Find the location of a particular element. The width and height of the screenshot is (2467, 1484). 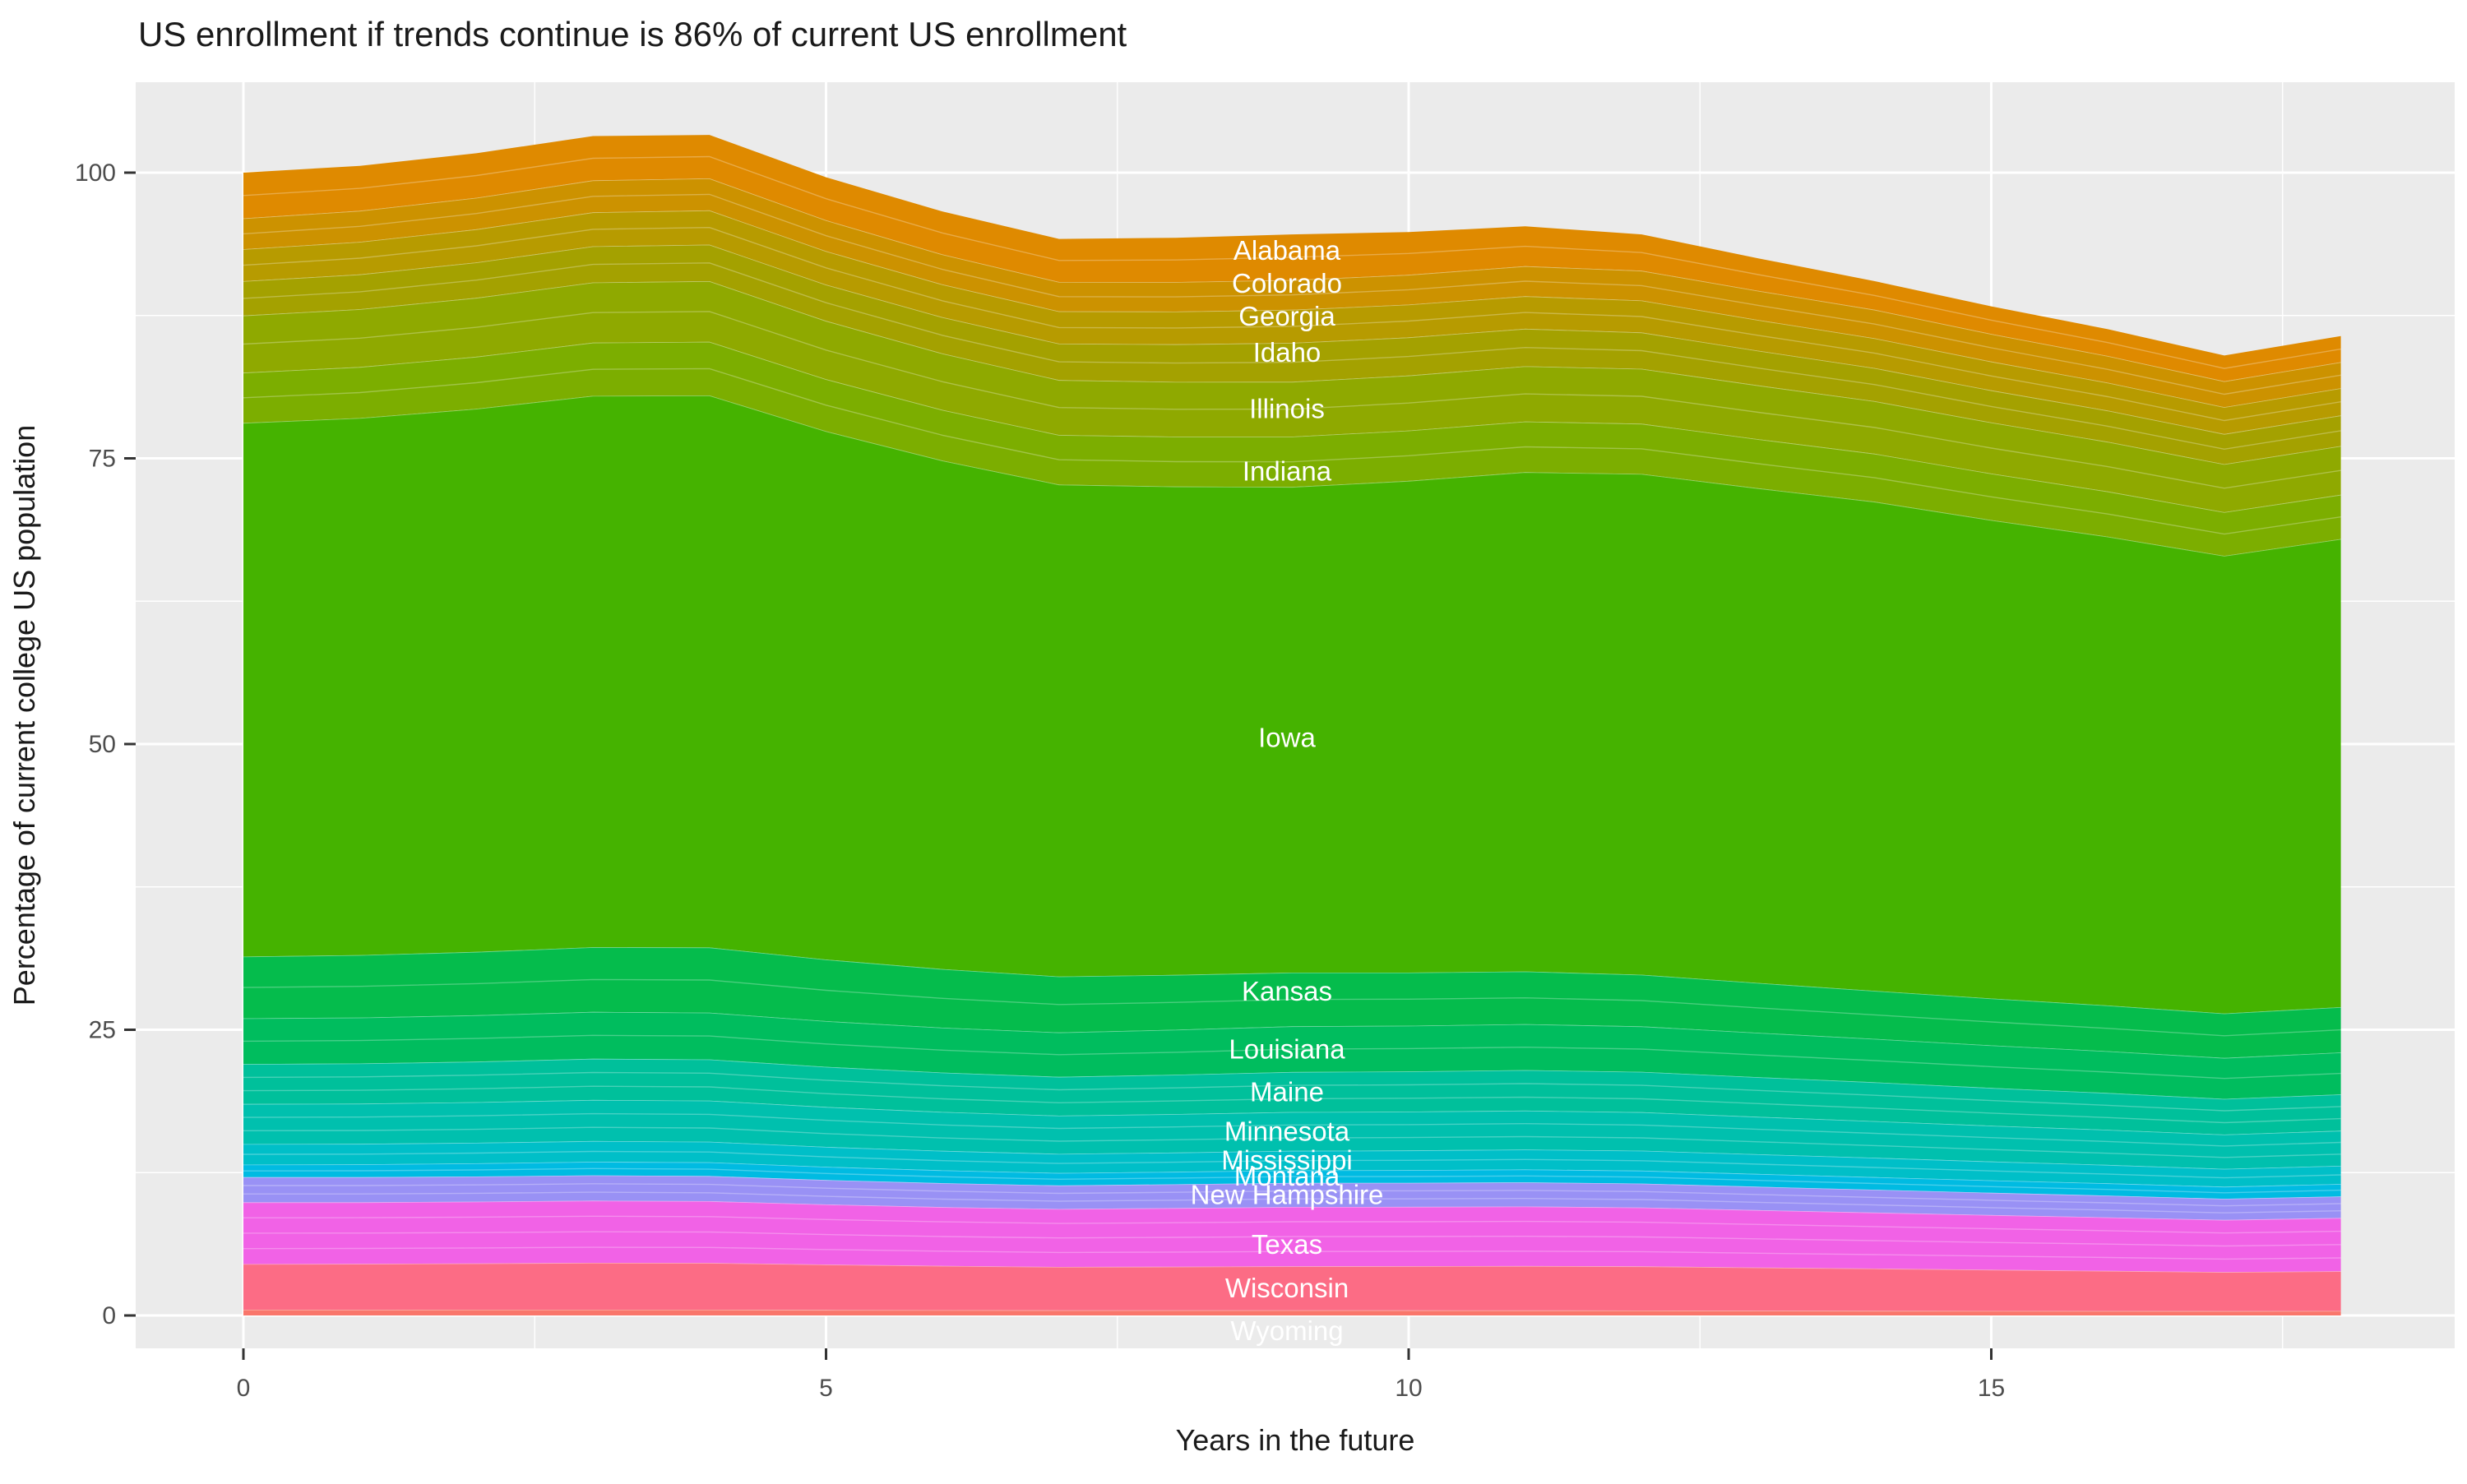

band-label-maine: Maine is located at coordinates (1287, 1091).